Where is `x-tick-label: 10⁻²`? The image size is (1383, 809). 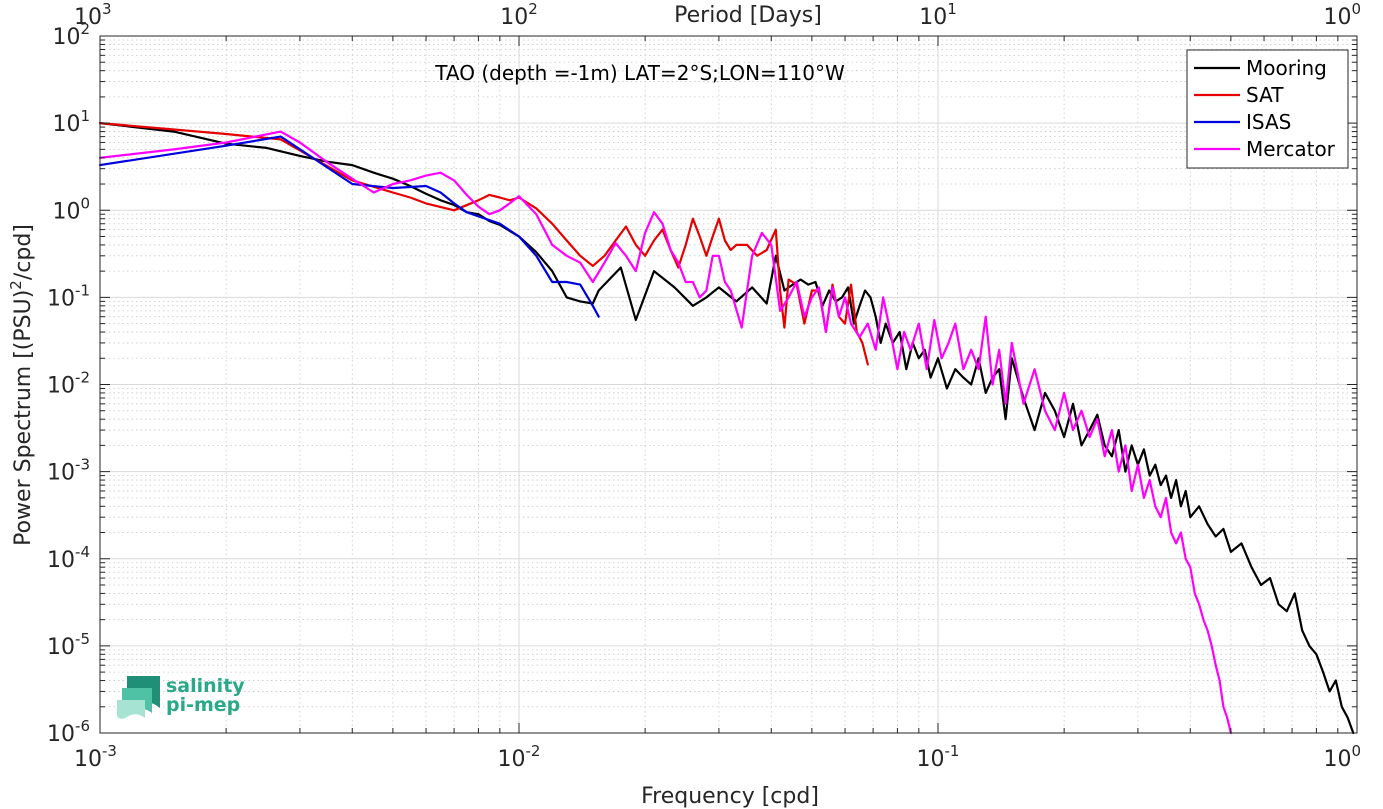
x-tick-label: 10⁻² is located at coordinates (519, 757).